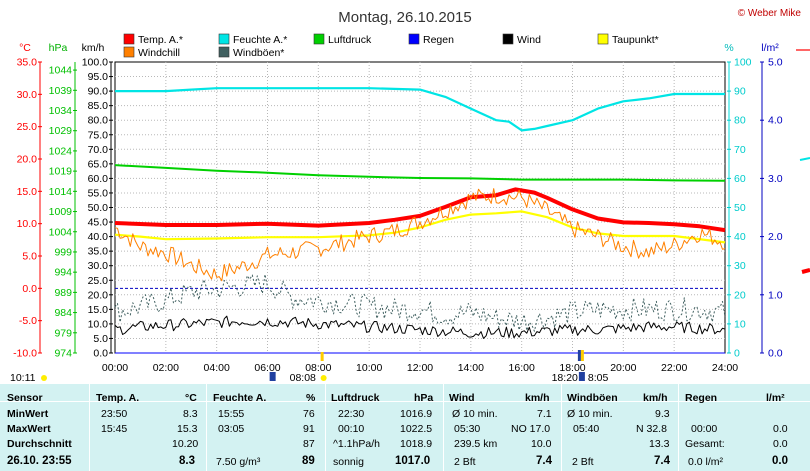 The image size is (810, 471). What do you see at coordinates (740, 237) in the screenshot?
I see `hum-tick-label: 40` at bounding box center [740, 237].